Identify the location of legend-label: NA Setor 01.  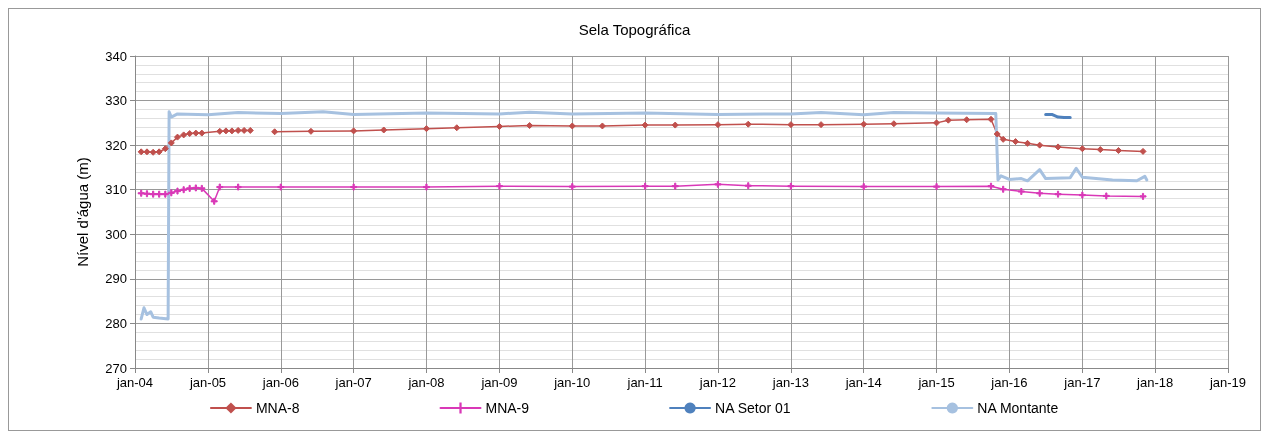
(753, 408).